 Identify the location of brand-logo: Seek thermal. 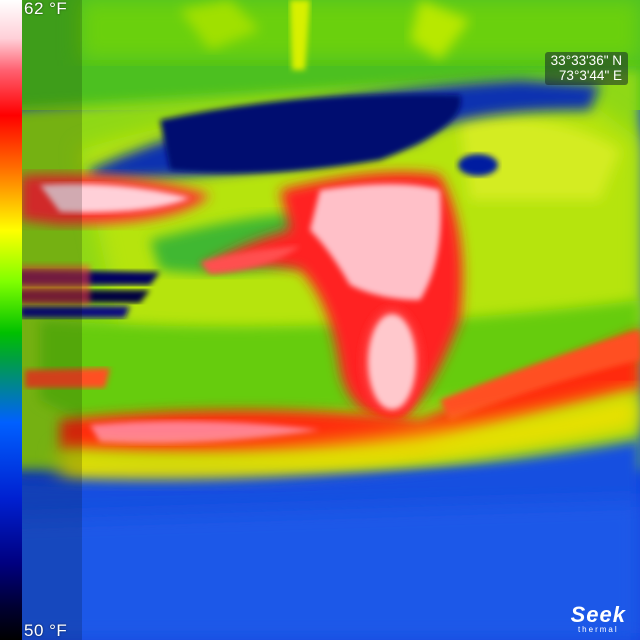
(598, 618).